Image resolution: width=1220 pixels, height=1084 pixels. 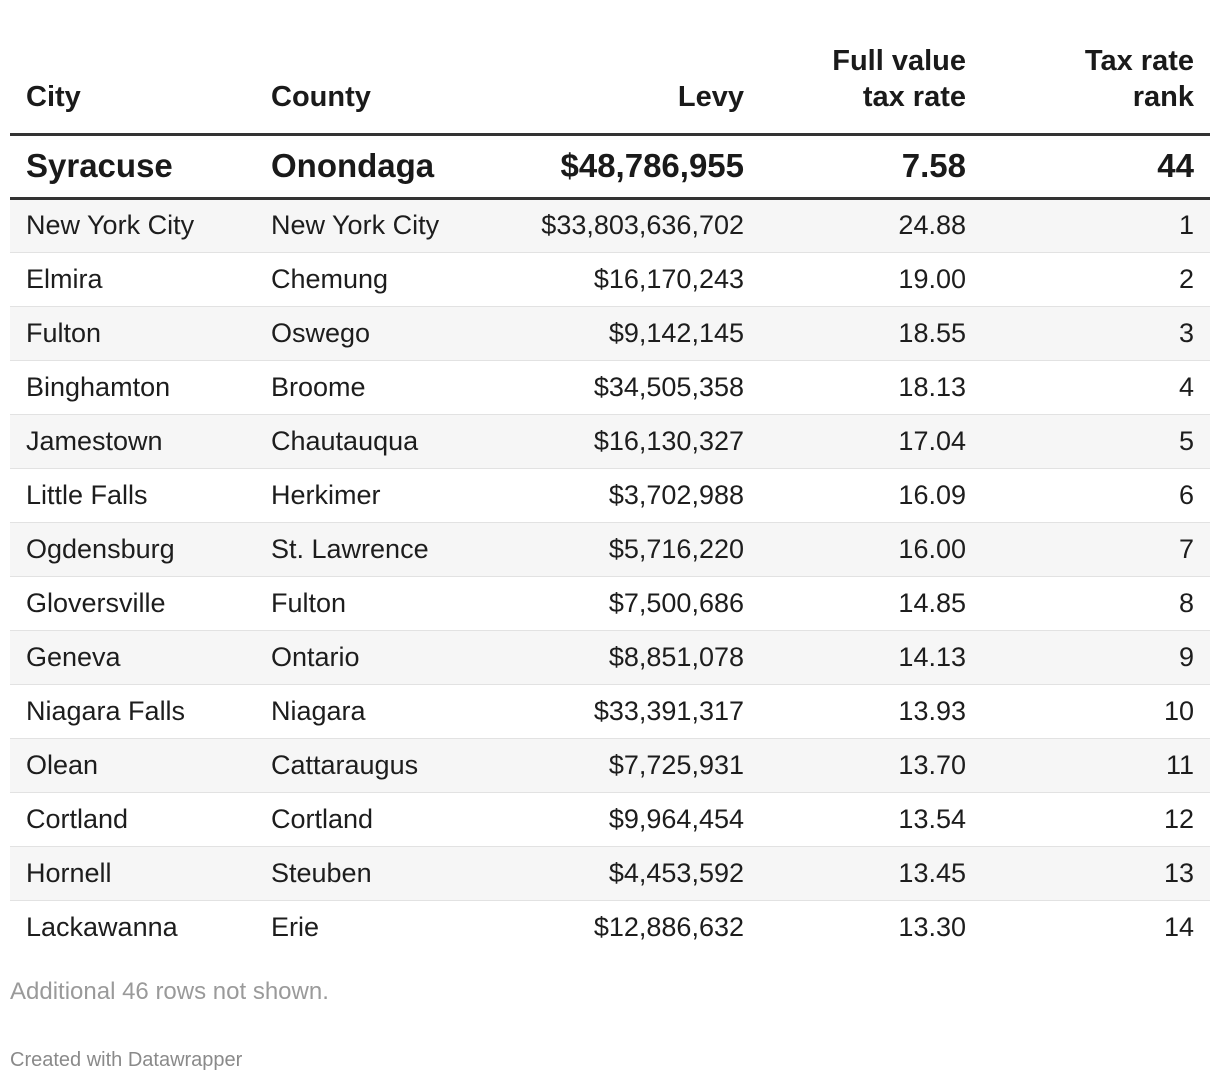 I want to click on cell-city: Ogdensburg, so click(x=132, y=549).